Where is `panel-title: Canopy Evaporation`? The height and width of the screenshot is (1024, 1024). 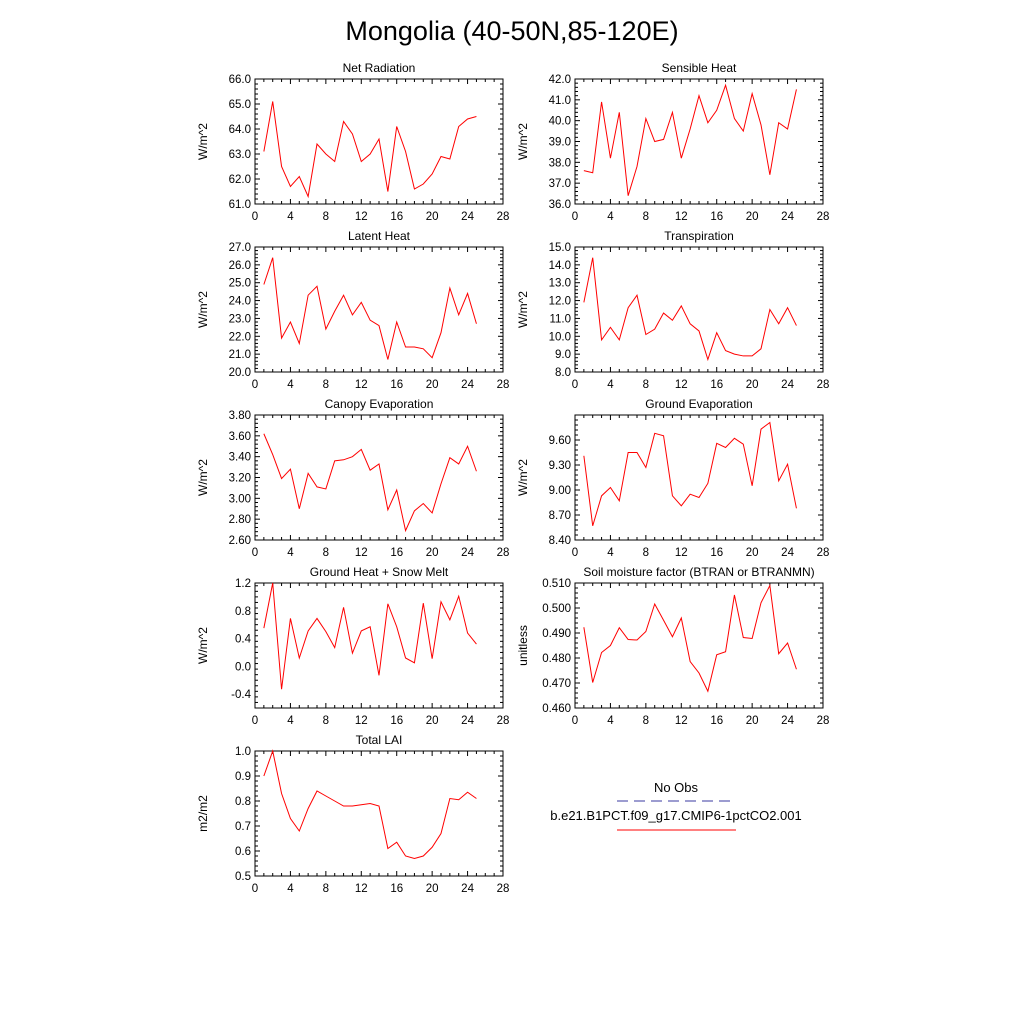 panel-title: Canopy Evaporation is located at coordinates (379, 404).